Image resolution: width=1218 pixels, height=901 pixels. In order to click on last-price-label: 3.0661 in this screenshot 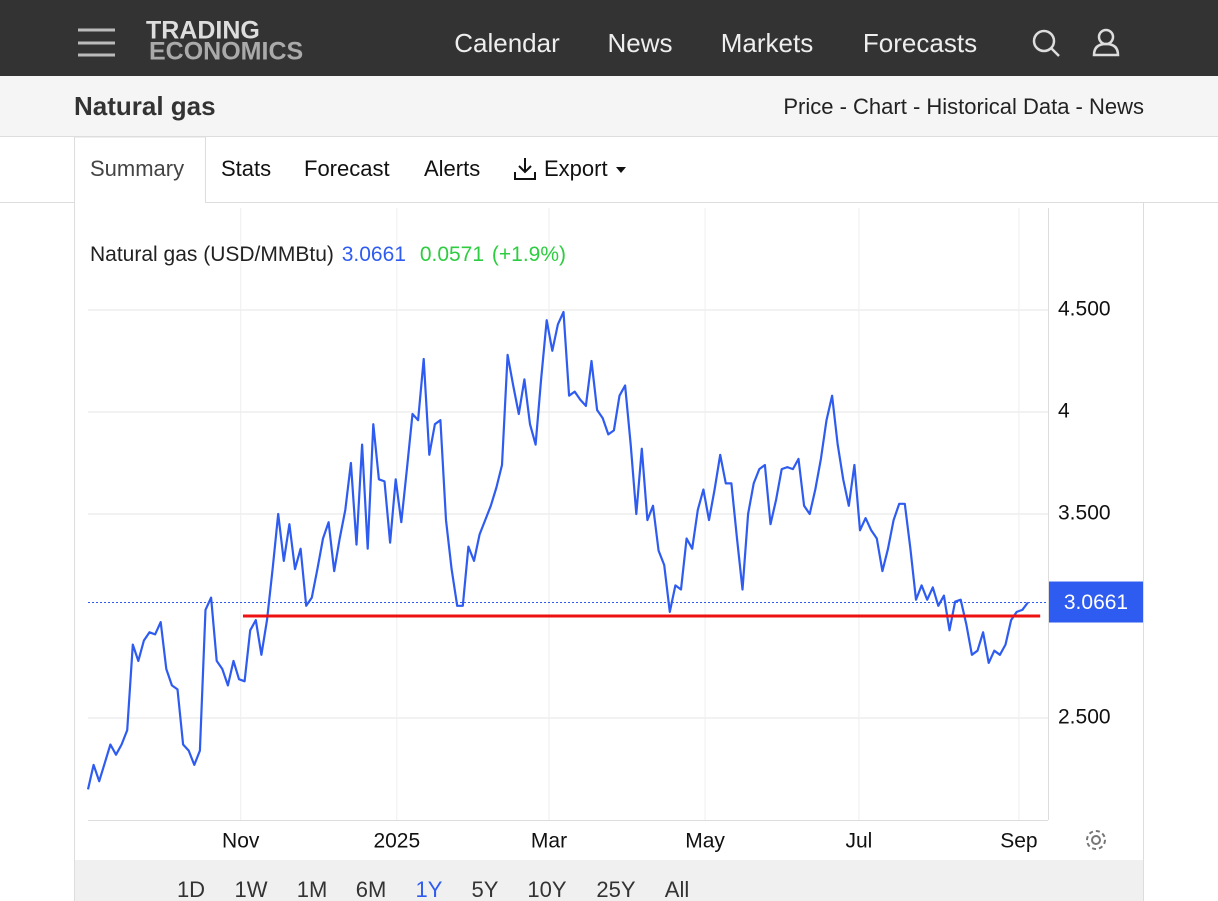, I will do `click(1096, 602)`.